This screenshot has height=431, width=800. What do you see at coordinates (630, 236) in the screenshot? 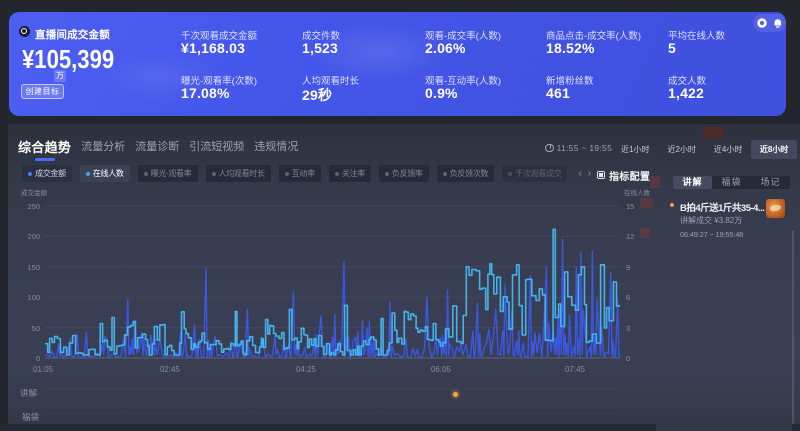
I see `svg-text: 12` at bounding box center [630, 236].